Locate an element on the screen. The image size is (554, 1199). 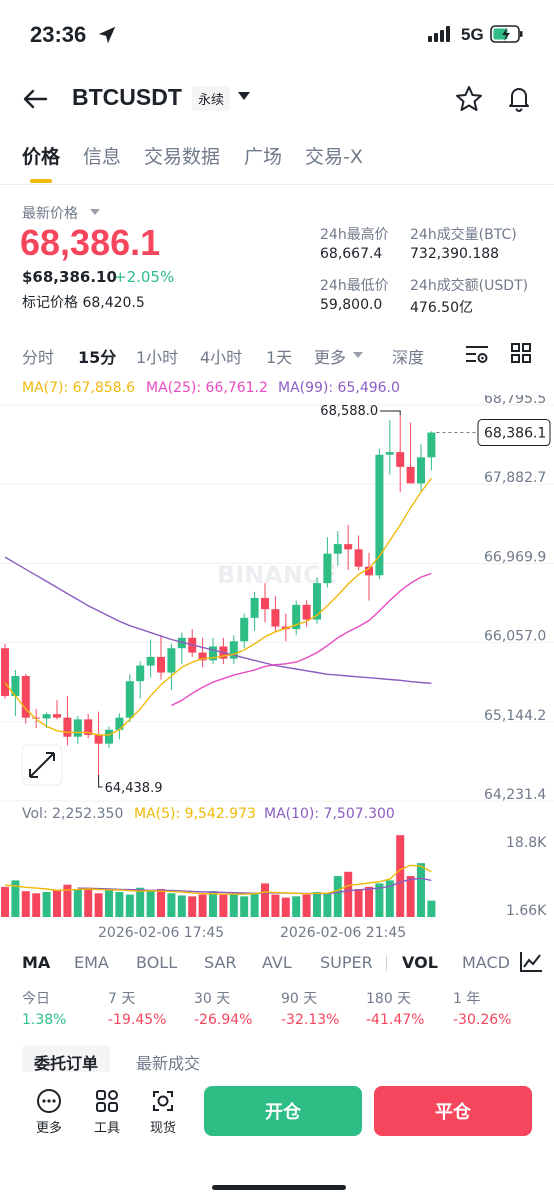
volume-axis-min: 1.66K is located at coordinates (526, 911).